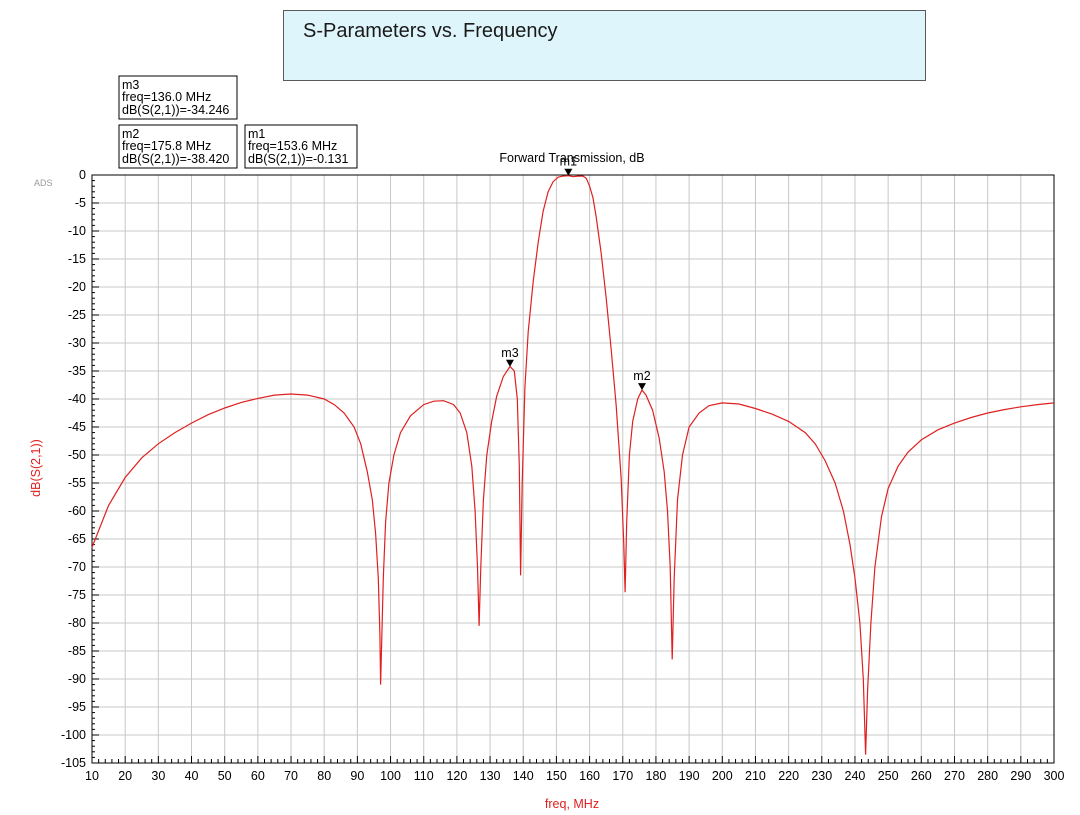  I want to click on y-tick-label: -30, so click(77, 343).